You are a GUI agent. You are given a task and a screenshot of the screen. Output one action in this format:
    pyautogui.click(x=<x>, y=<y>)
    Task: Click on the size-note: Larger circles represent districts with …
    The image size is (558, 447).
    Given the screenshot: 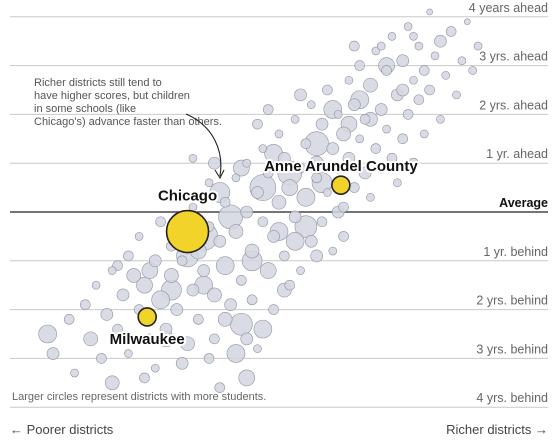 What is the action you would take?
    pyautogui.click(x=139, y=397)
    